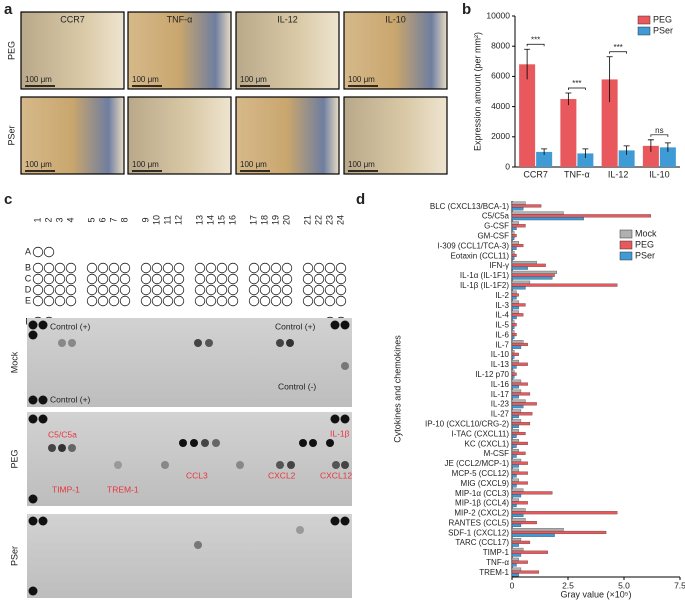 The width and height of the screenshot is (685, 603). I want to click on x-tick-label: 2.5, so click(568, 585).